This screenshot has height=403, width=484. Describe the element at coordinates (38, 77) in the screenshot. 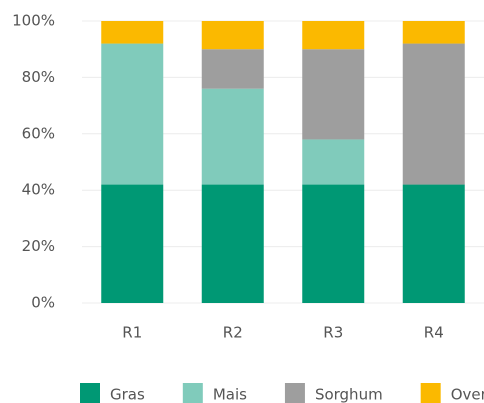

I see `y-tick-label: 80%` at that location.